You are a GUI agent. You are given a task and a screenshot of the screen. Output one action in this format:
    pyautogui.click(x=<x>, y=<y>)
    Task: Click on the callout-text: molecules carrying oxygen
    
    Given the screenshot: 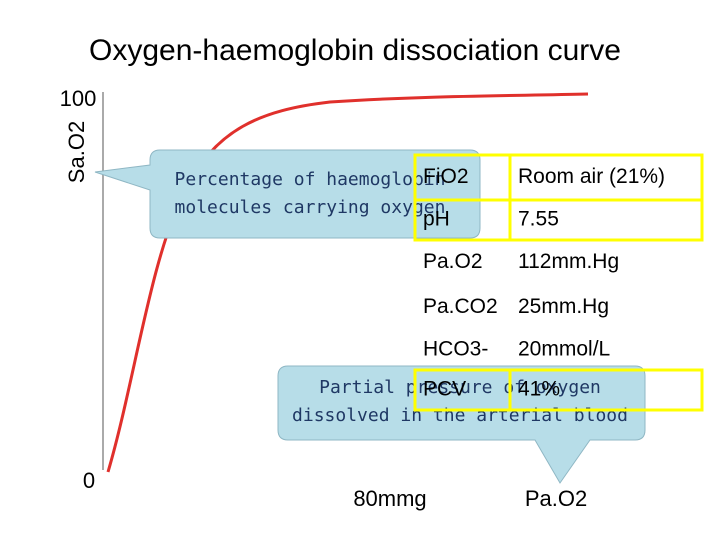 What is the action you would take?
    pyautogui.click(x=310, y=207)
    